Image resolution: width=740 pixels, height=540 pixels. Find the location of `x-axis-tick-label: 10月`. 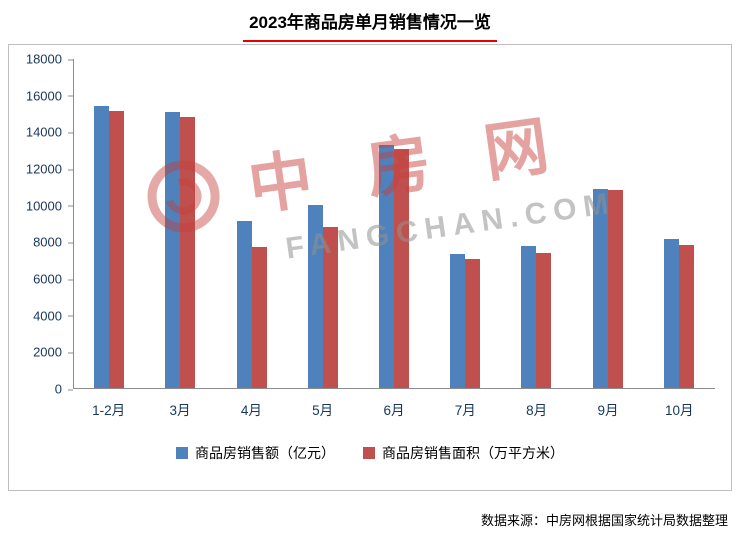

x-axis-tick-label: 10月 is located at coordinates (679, 410).